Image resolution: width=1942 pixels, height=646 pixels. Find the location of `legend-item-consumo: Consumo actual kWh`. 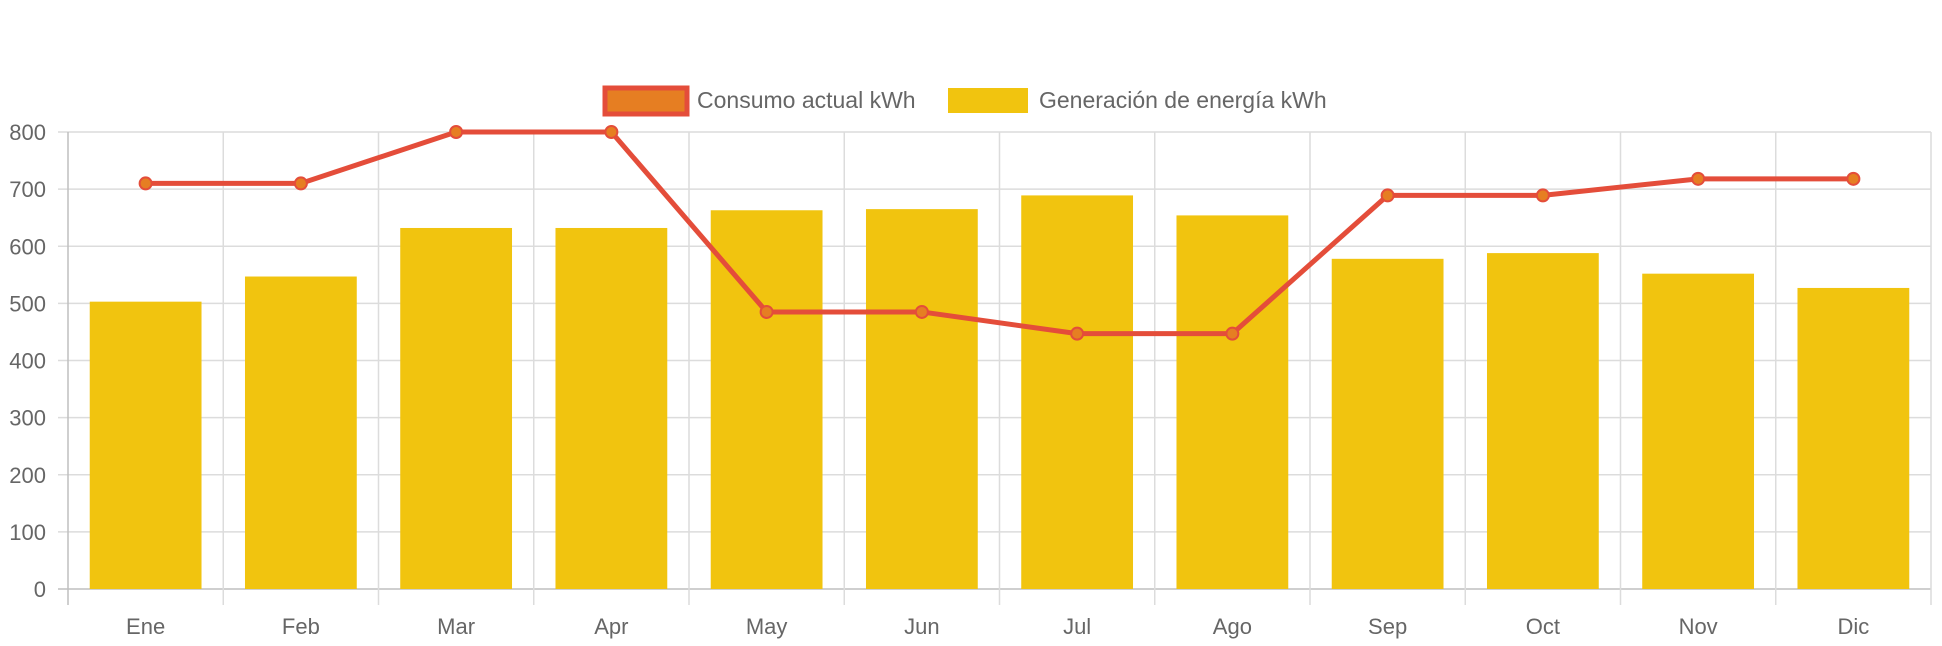

legend-item-consumo: Consumo actual kWh is located at coordinates (759, 101).